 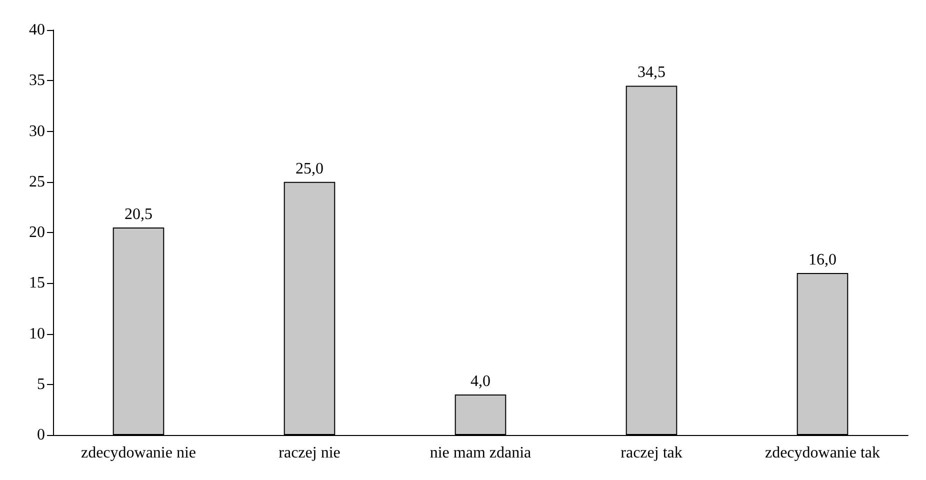 What do you see at coordinates (652, 73) in the screenshot?
I see `data-label: 34,5` at bounding box center [652, 73].